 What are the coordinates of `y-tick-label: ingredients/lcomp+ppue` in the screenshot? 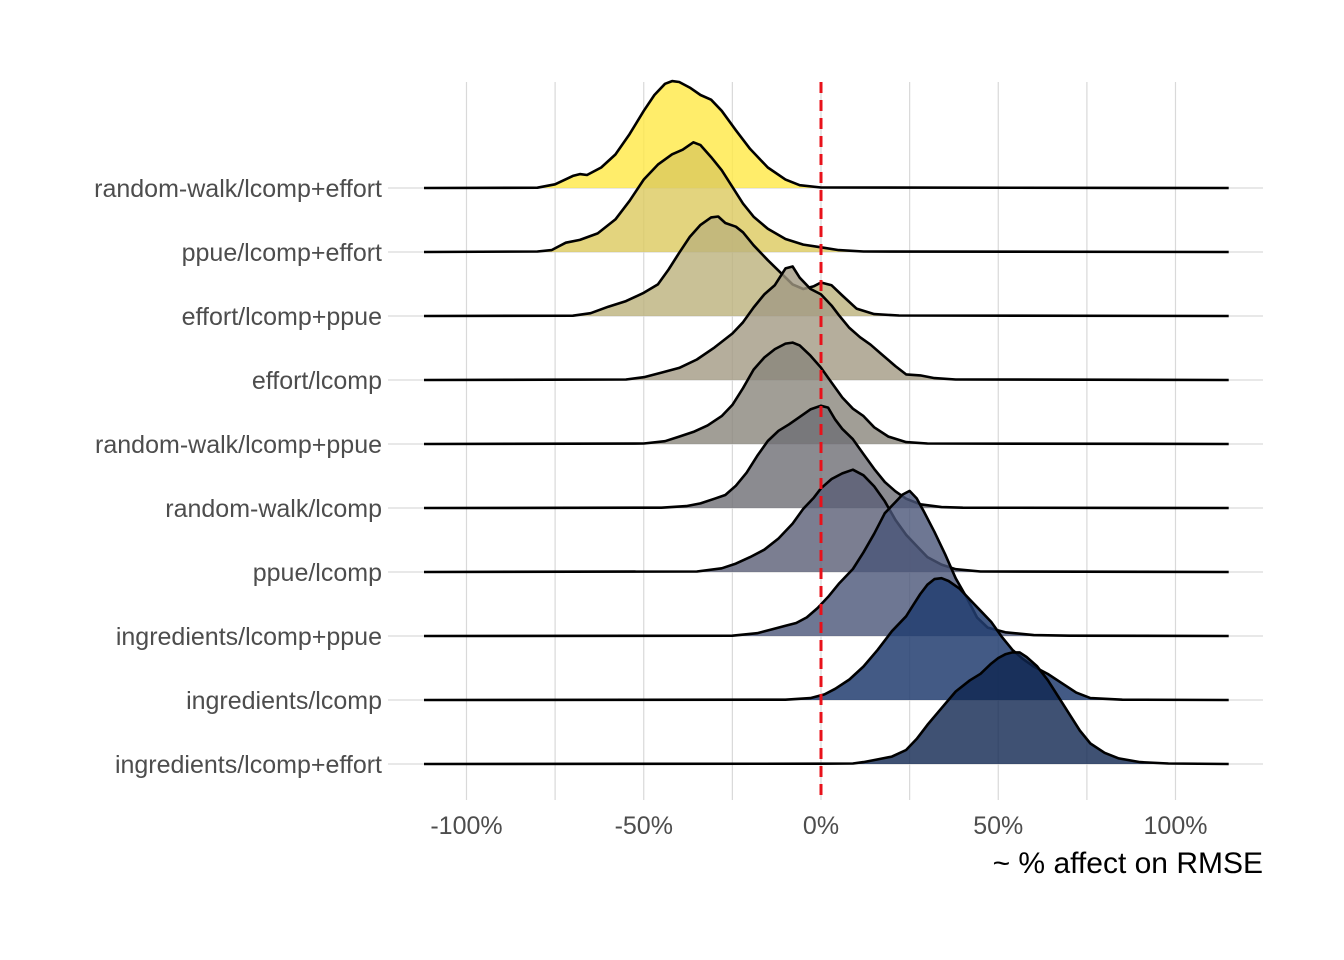 It's located at (249, 637).